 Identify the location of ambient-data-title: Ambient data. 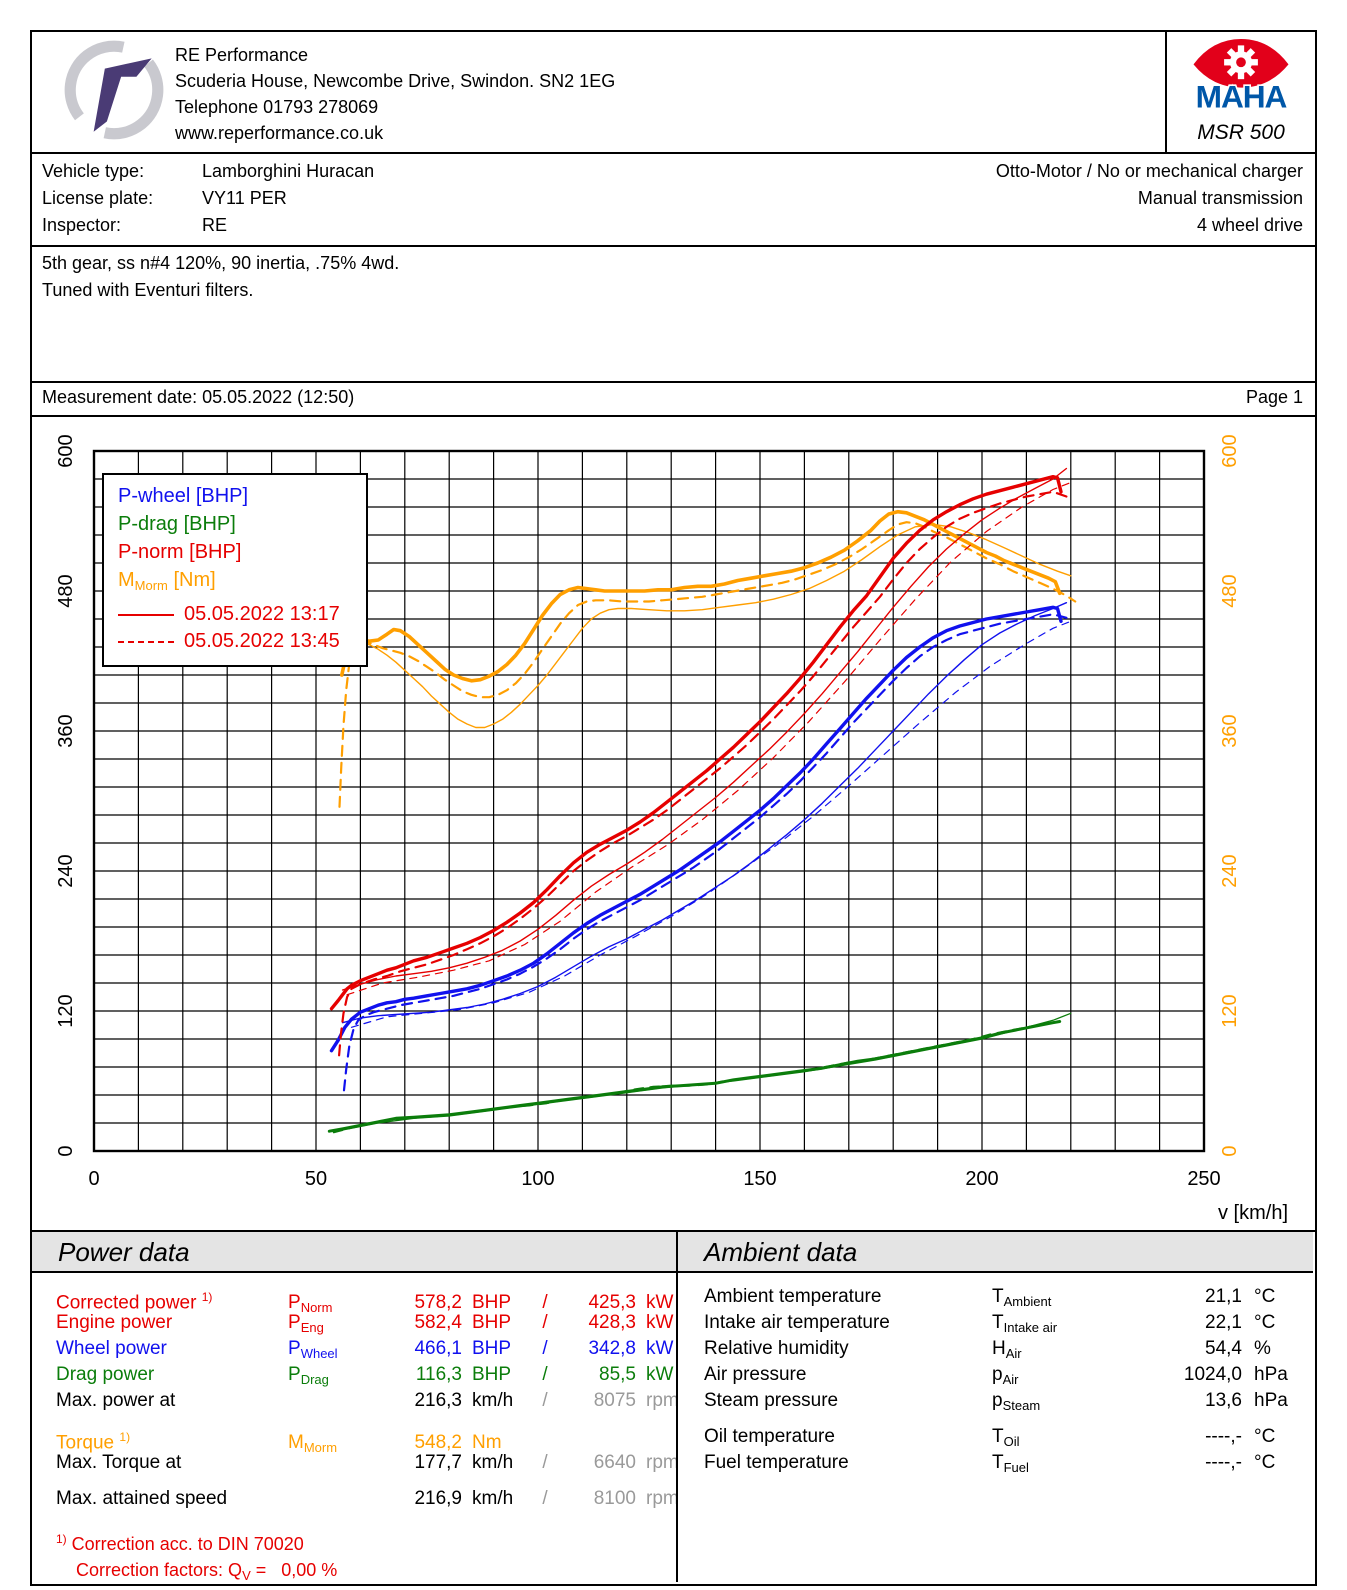
(781, 1252).